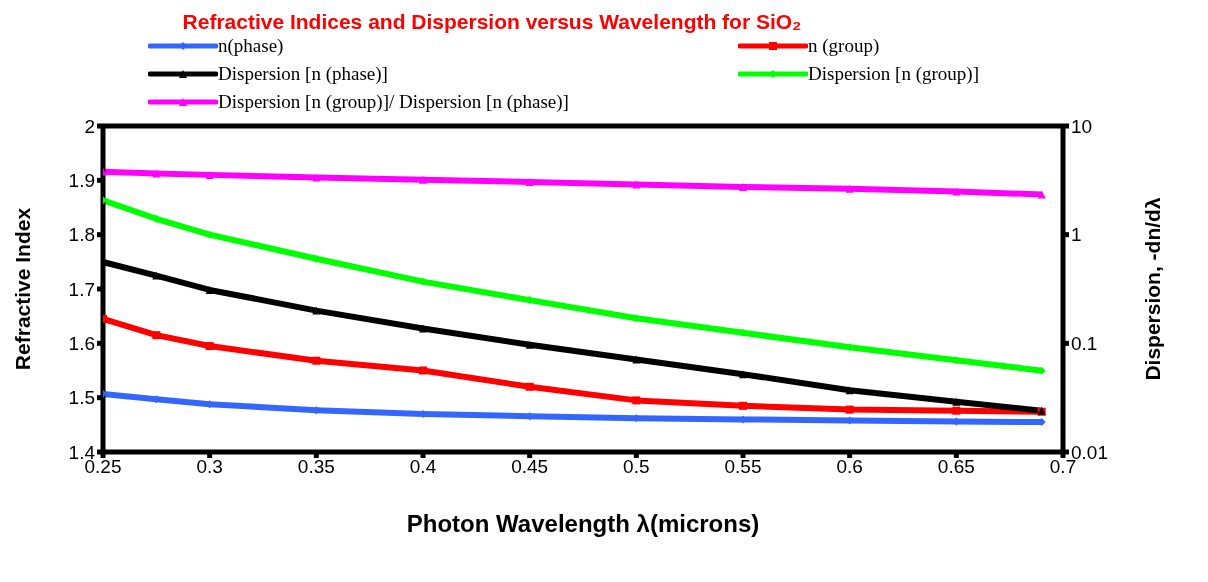 Image resolution: width=1208 pixels, height=582 pixels. Describe the element at coordinates (209, 467) in the screenshot. I see `x-tick-label: 0.3` at that location.